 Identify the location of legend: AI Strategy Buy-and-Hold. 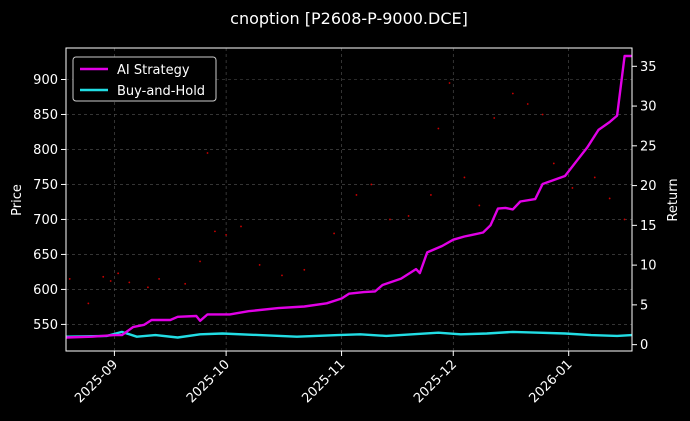
(144, 79).